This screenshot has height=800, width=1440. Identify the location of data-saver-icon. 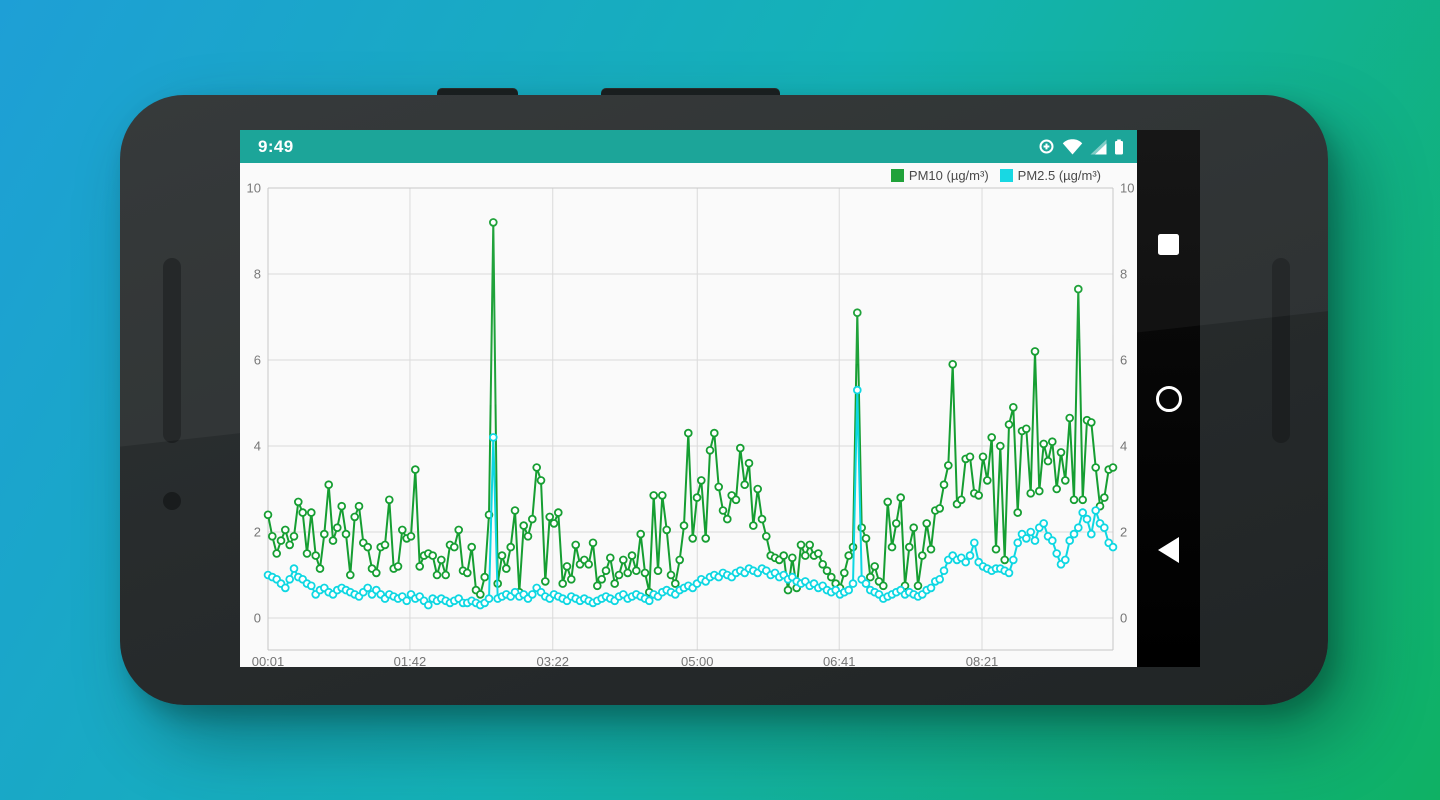
(1046, 146).